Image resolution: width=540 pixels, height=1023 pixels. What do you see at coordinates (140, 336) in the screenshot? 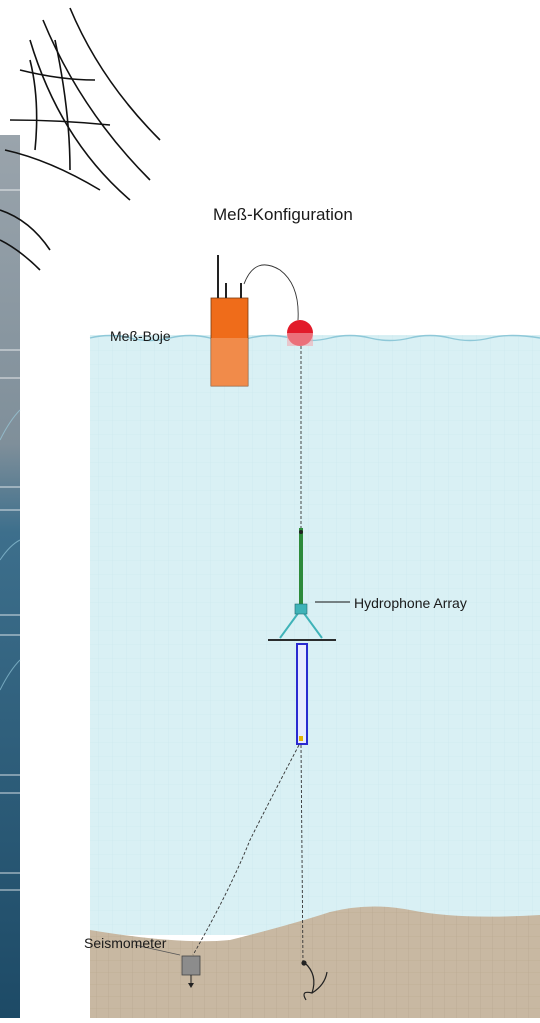
I see `buoy-label: Meß-Boje` at bounding box center [140, 336].